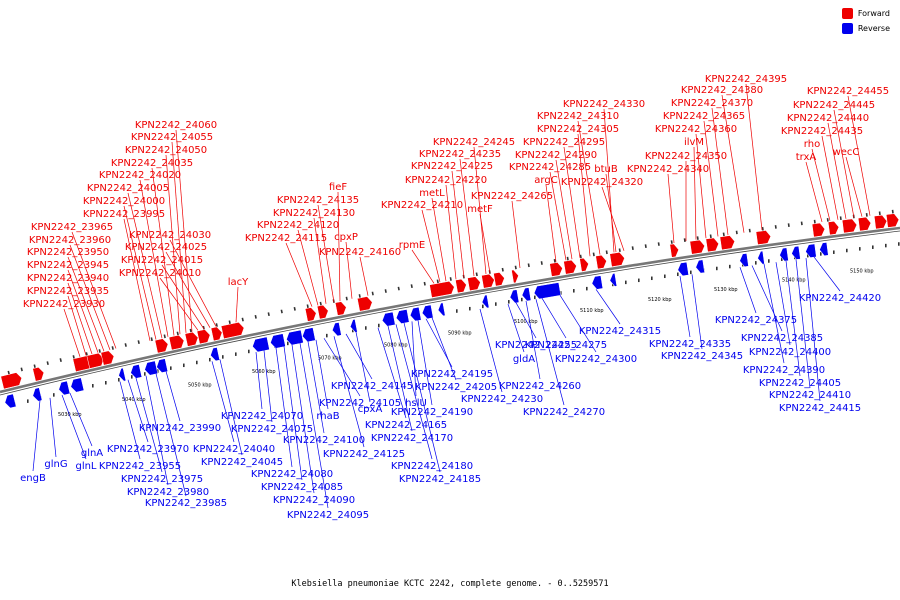 The width and height of the screenshot is (900, 600). What do you see at coordinates (456, 387) in the screenshot?
I see `gene-label: KPN2242_24205` at bounding box center [456, 387].